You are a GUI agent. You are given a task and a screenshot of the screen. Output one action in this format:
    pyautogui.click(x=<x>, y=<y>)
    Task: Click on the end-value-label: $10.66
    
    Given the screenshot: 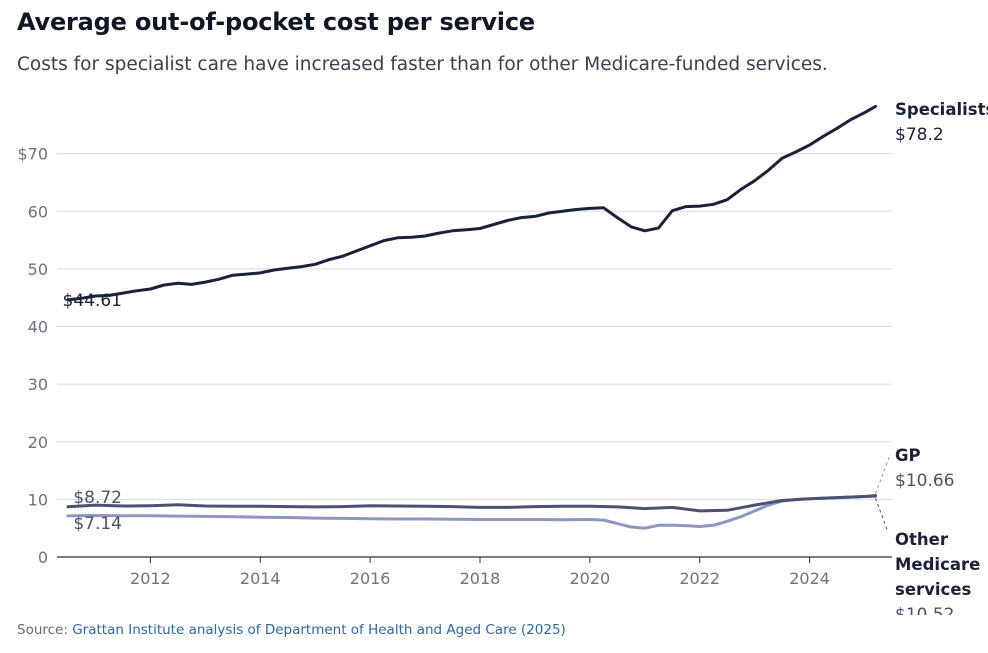 What is the action you would take?
    pyautogui.click(x=924, y=481)
    